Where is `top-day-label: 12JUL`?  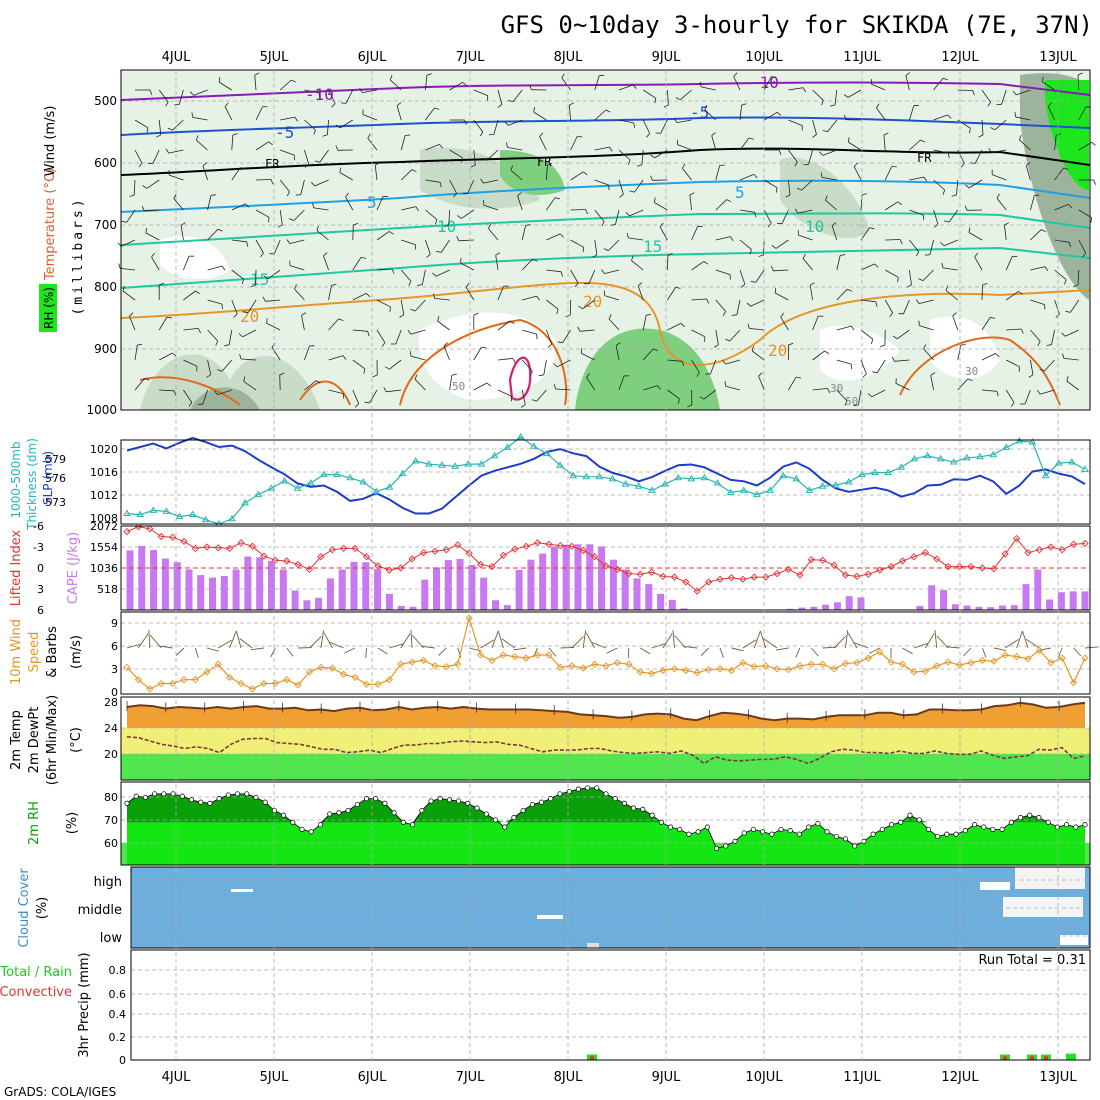
top-day-label: 12JUL is located at coordinates (960, 57).